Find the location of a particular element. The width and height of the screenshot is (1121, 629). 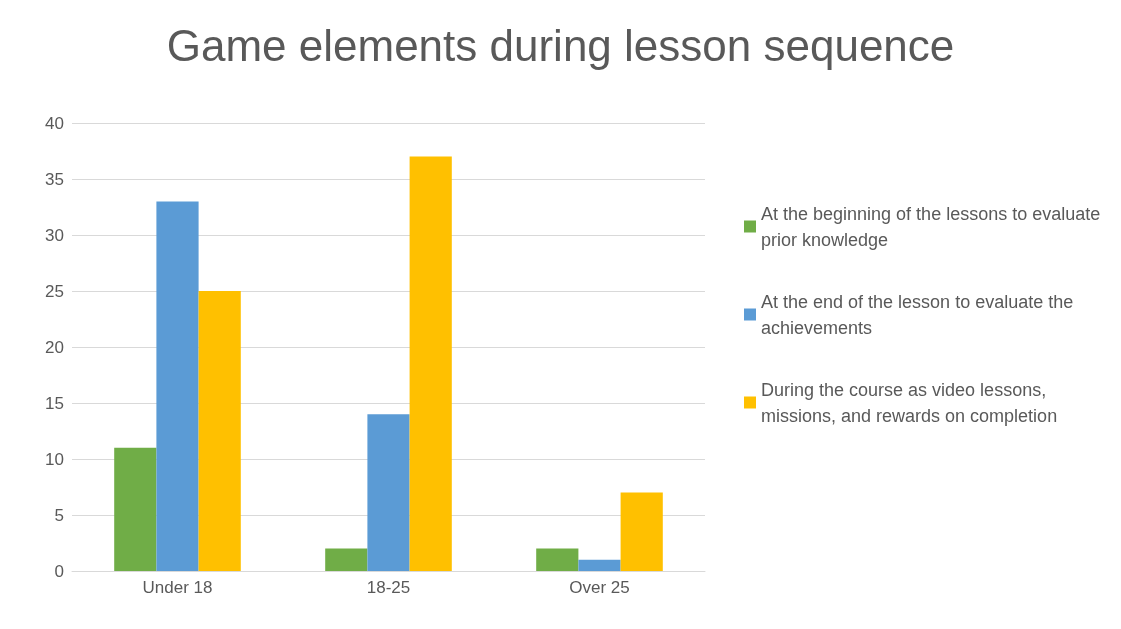

chart-title: Game elements during lesson sequence is located at coordinates (560, 45).